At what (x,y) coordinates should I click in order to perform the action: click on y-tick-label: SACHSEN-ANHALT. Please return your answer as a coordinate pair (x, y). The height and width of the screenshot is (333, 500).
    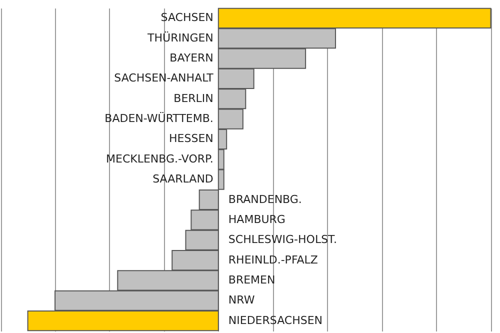
    Looking at the image, I should click on (164, 78).